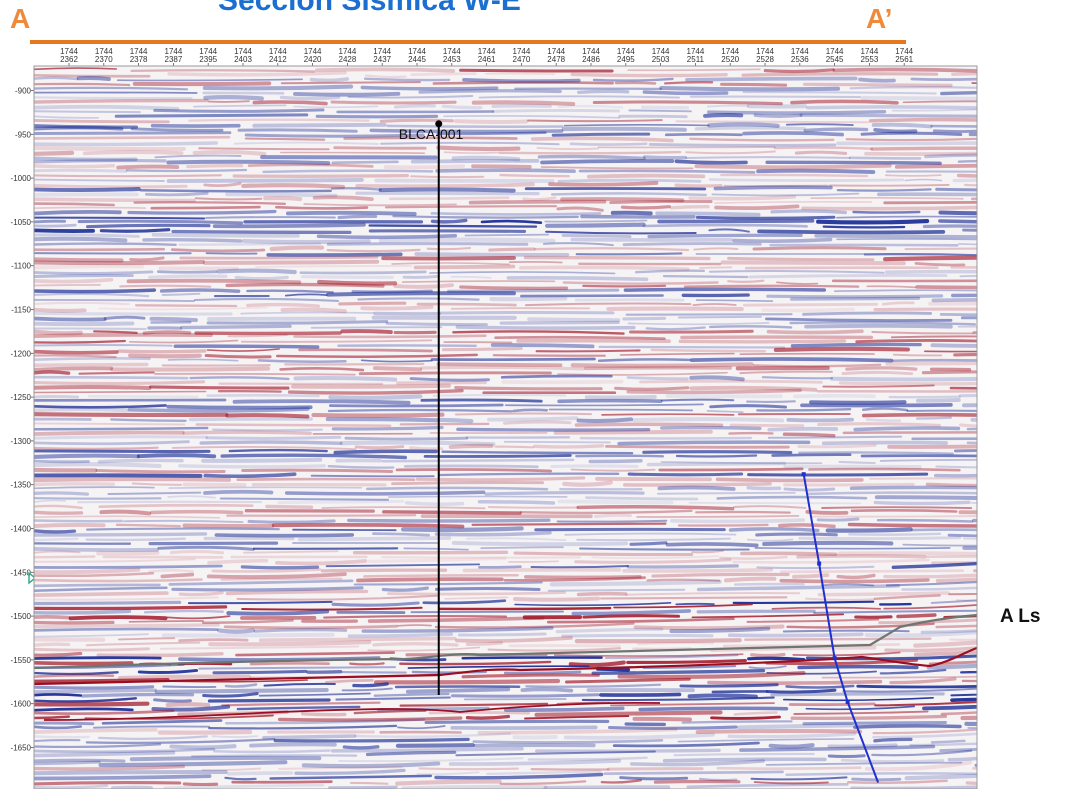  I want to click on depth-tick-label: -1450, so click(21, 572).